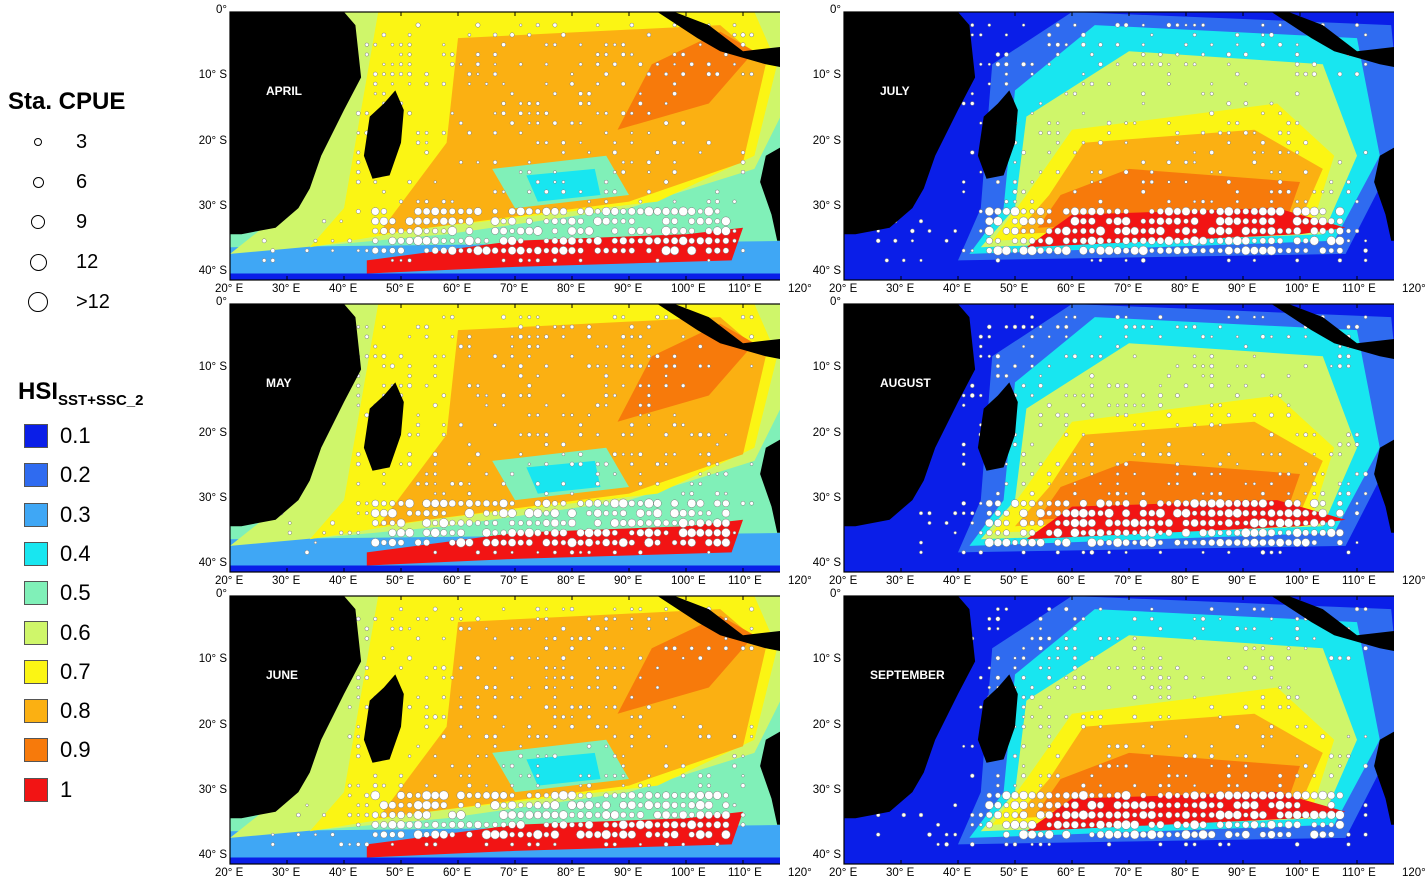 Image resolution: width=1428 pixels, height=894 pixels. Describe the element at coordinates (1128, 581) in the screenshot. I see `longitude-tick-label: 70° E` at that location.